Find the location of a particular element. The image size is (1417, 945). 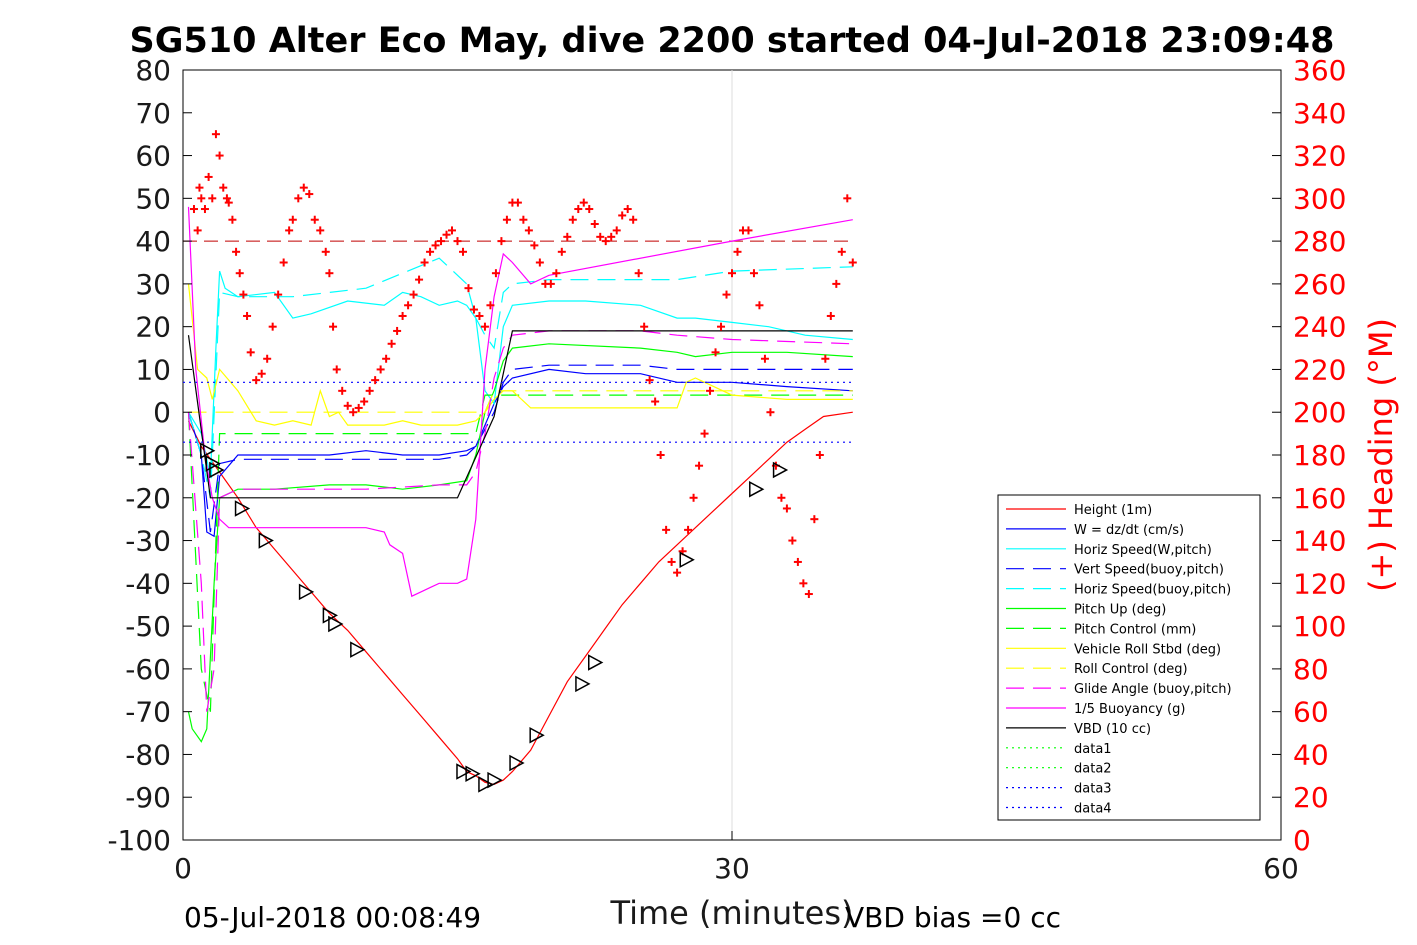

right-tick-label: 160 is located at coordinates (1319, 498).